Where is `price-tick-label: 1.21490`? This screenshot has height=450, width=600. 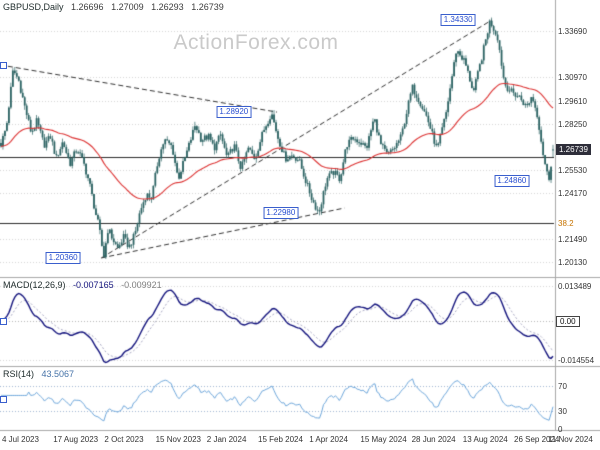
price-tick-label: 1.21490 is located at coordinates (572, 239).